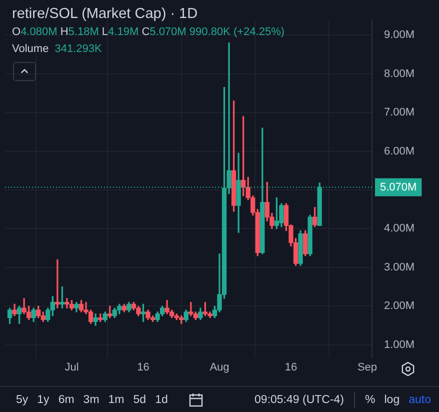 This screenshot has height=412, width=439. What do you see at coordinates (57, 283) in the screenshot?
I see `candlestick` at bounding box center [57, 283].